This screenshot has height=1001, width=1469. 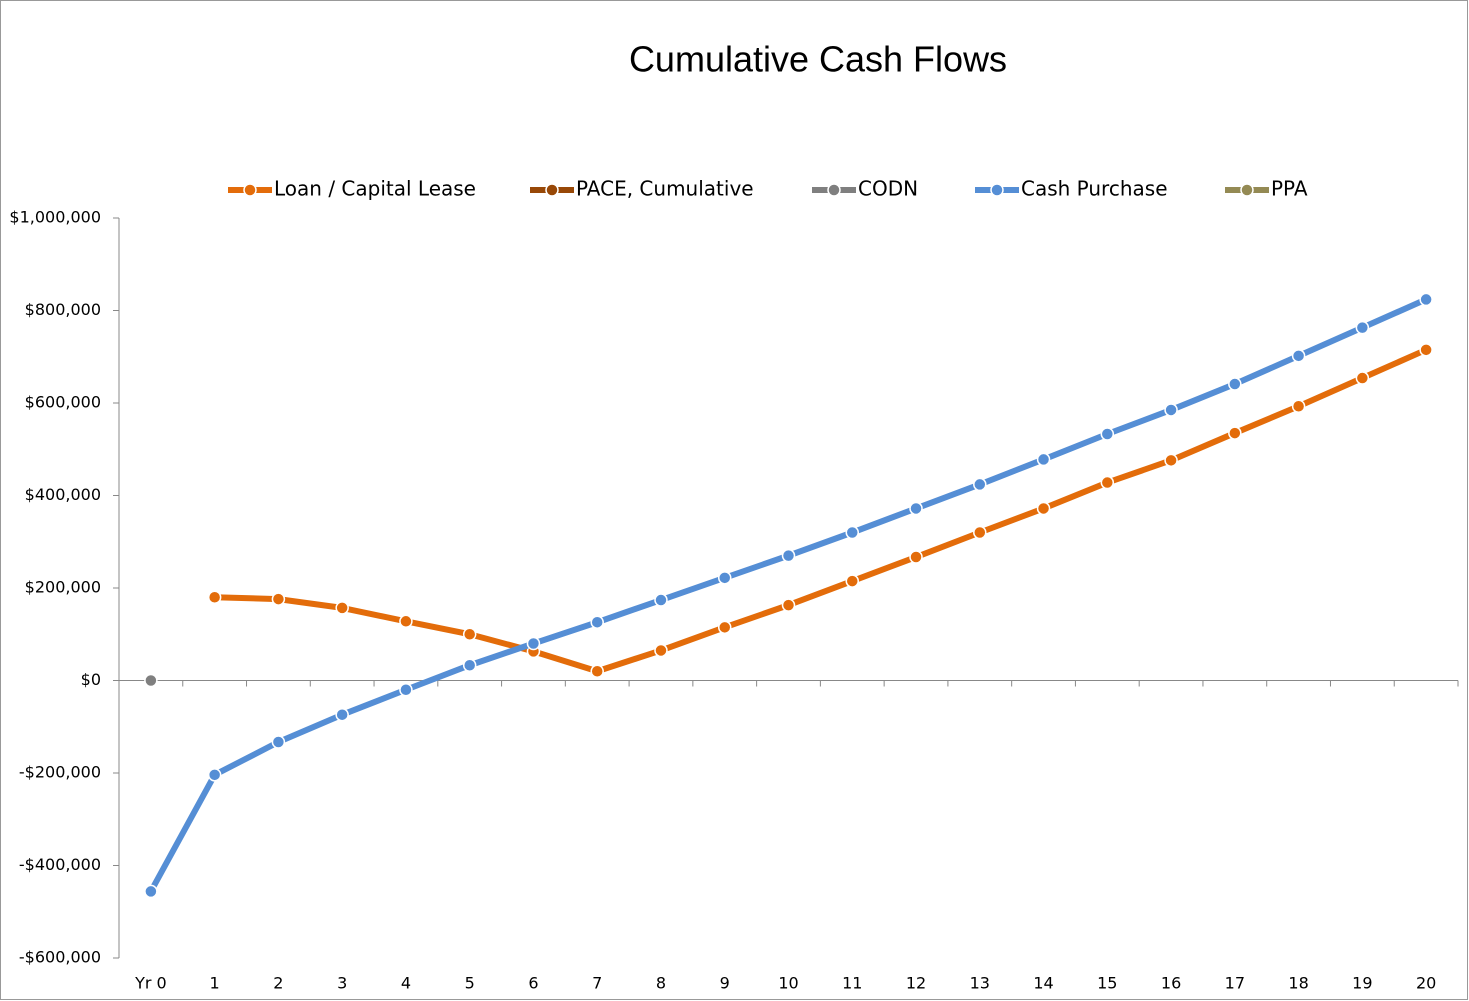 What do you see at coordinates (980, 983) in the screenshot?
I see `x-tick-label: 13` at bounding box center [980, 983].